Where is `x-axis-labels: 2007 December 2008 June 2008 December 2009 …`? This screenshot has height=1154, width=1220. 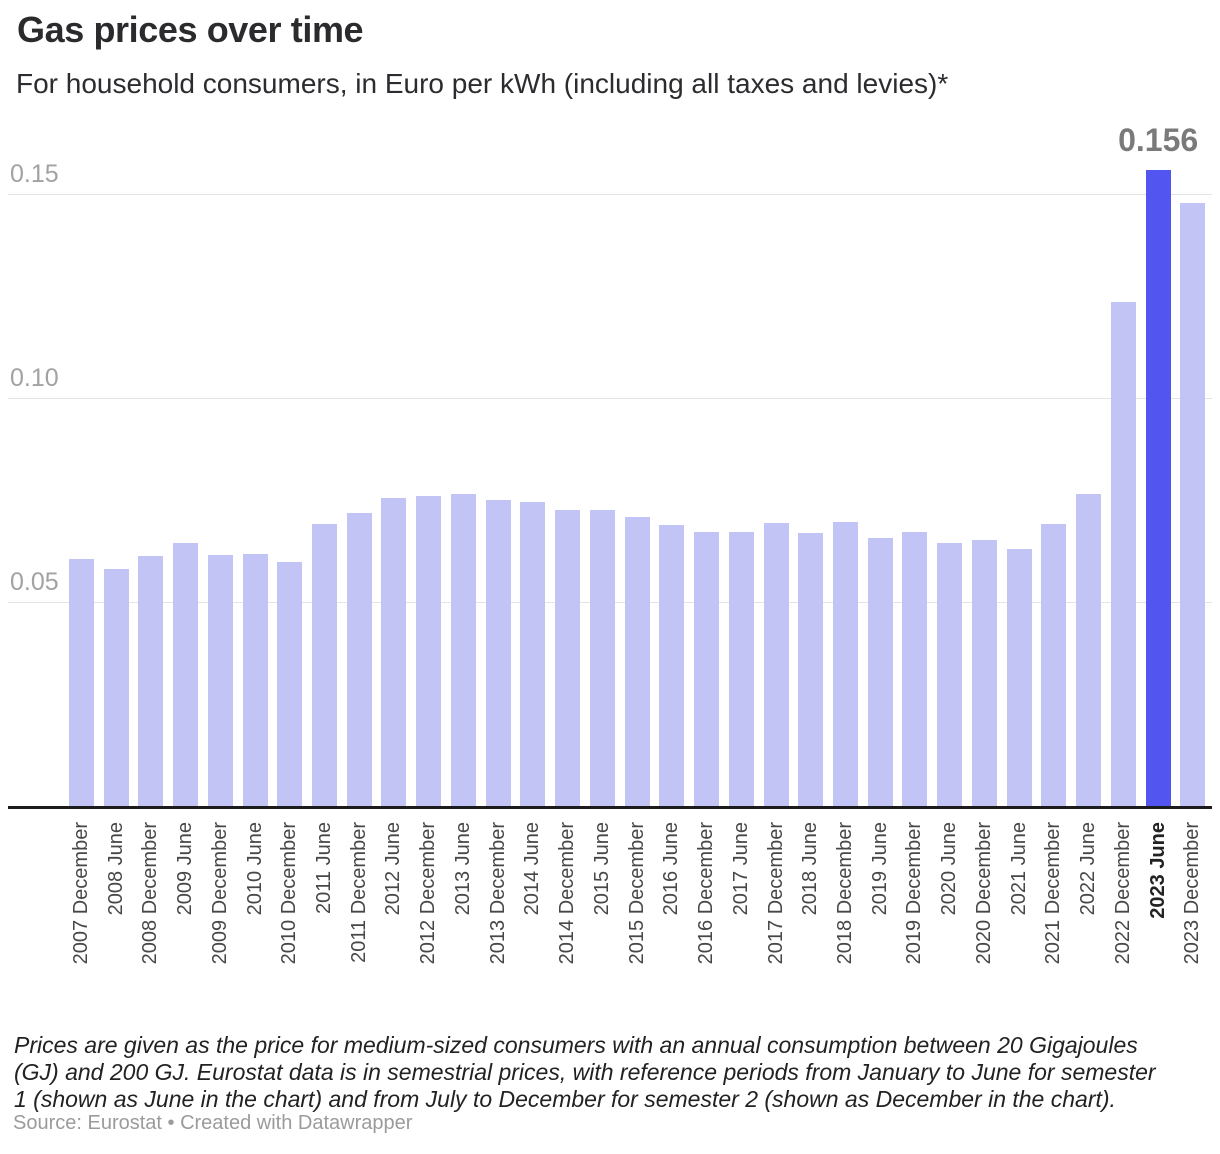
x-axis-labels: 2007 December 2008 June 2008 December 2009 … is located at coordinates (637, 909).